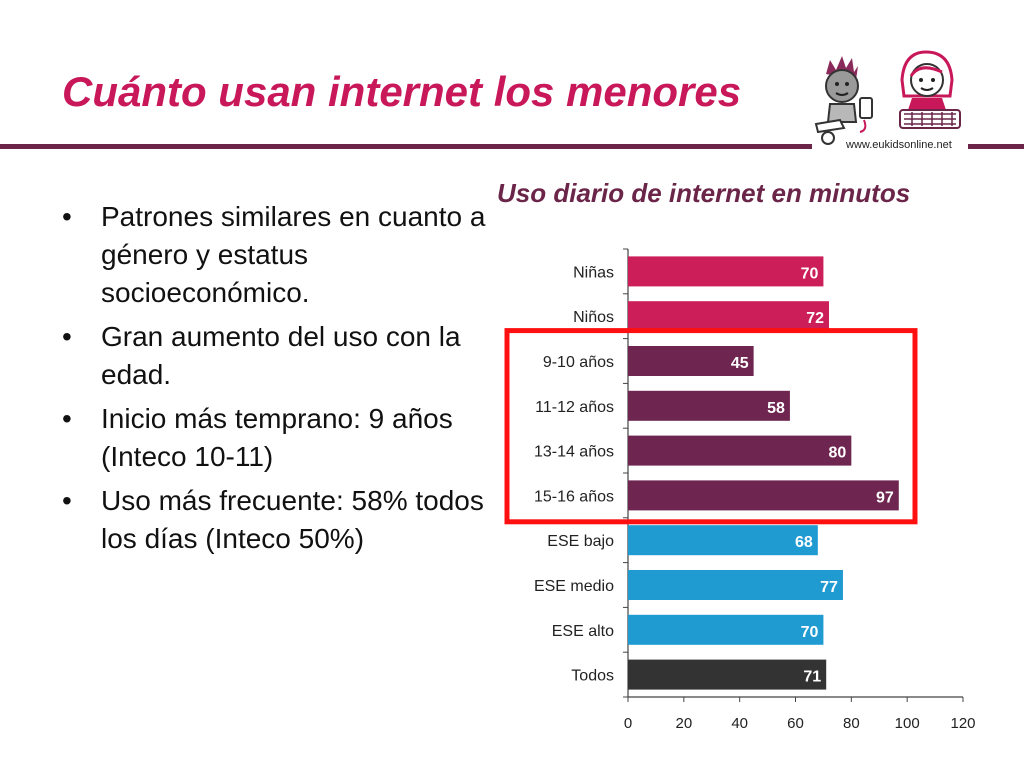 The width and height of the screenshot is (1024, 768). Describe the element at coordinates (899, 145) in the screenshot. I see `logo-url: www.eukidsonline.net` at that location.